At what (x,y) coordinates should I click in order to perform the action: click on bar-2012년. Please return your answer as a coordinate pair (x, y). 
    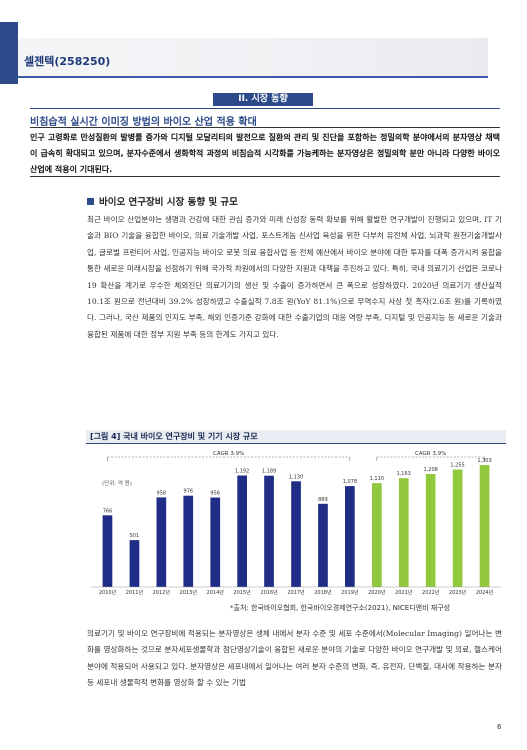
    Looking at the image, I should click on (161, 542).